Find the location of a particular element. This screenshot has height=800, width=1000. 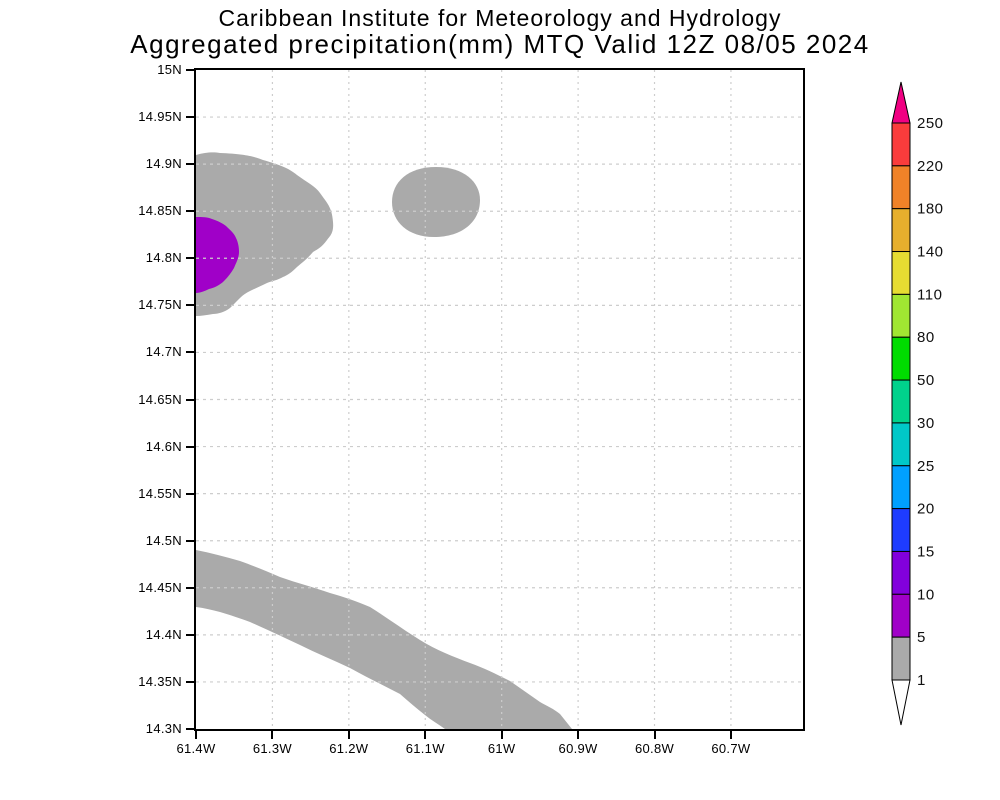

region-southern-band is located at coordinates (384, 639).